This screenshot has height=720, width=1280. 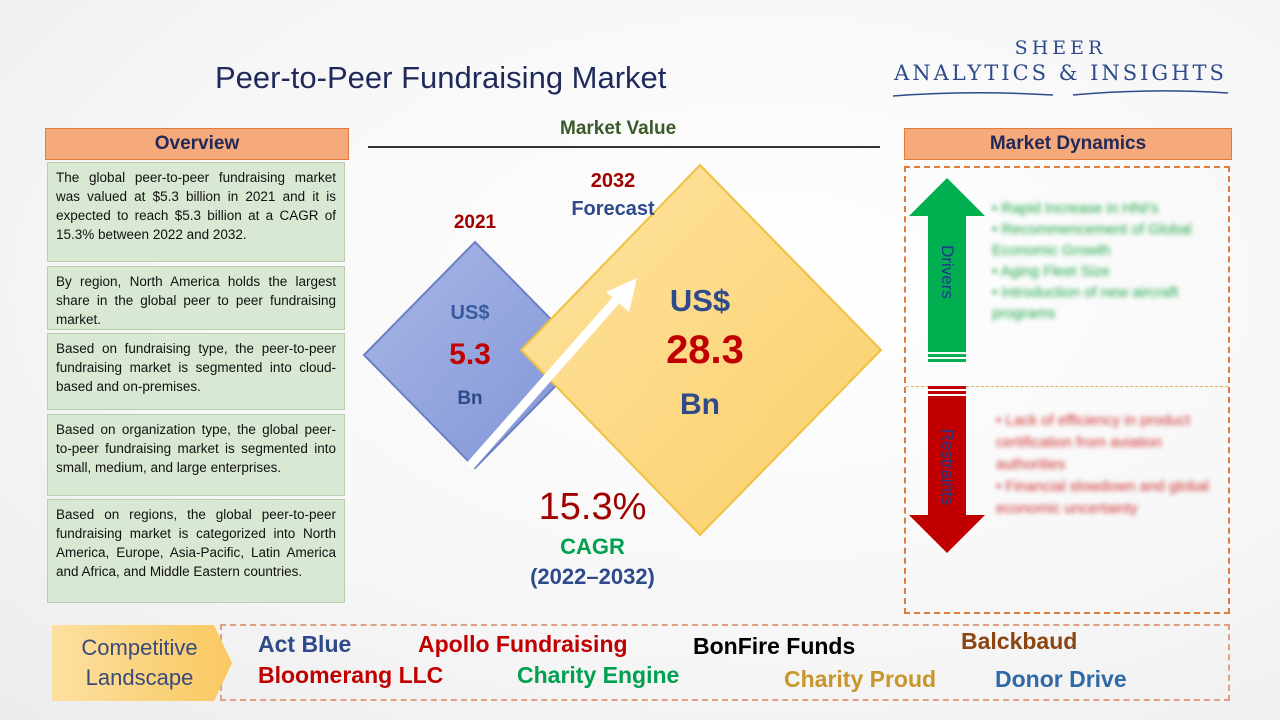 I want to click on overview-header: Overview, so click(x=197, y=144).